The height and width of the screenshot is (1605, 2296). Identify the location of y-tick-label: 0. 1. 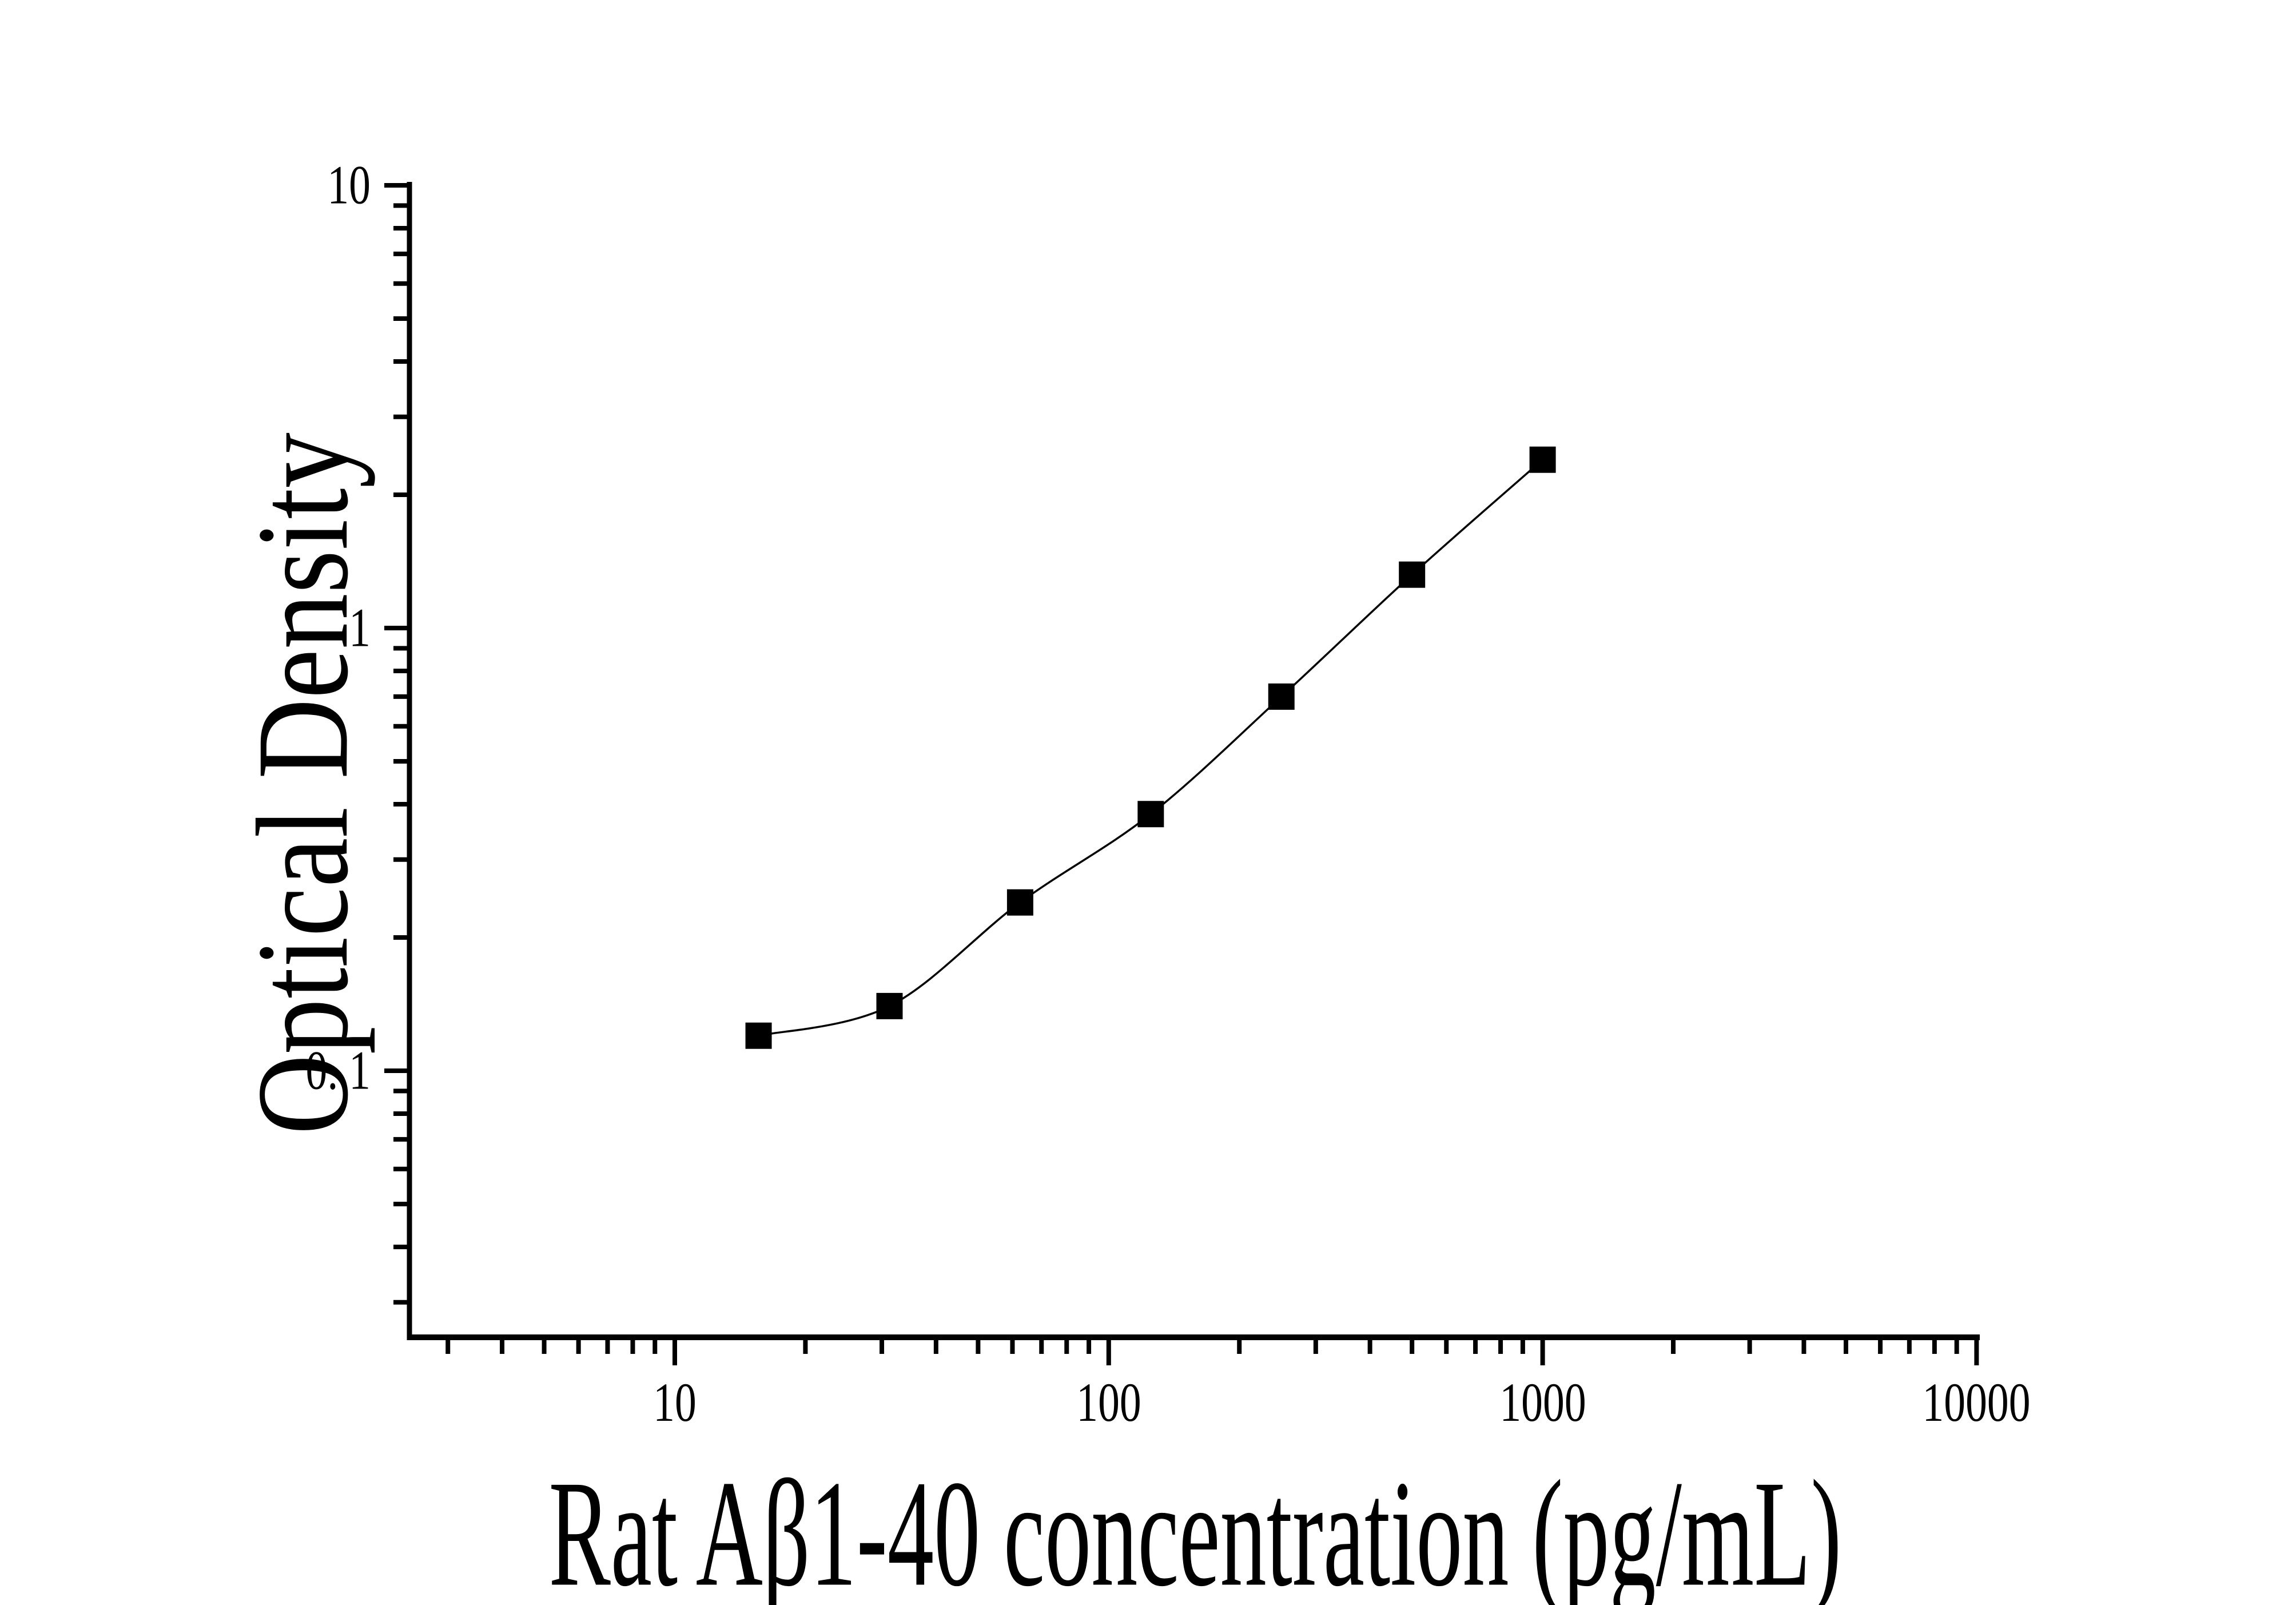
(338, 1070).